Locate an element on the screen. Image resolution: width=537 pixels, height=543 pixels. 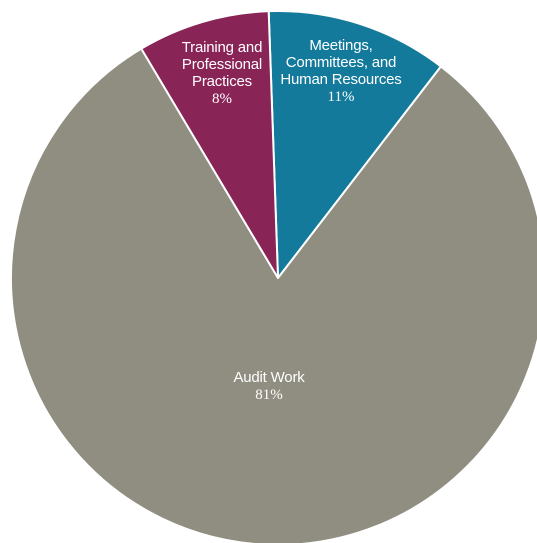
slice-value-label: 8% is located at coordinates (222, 99).